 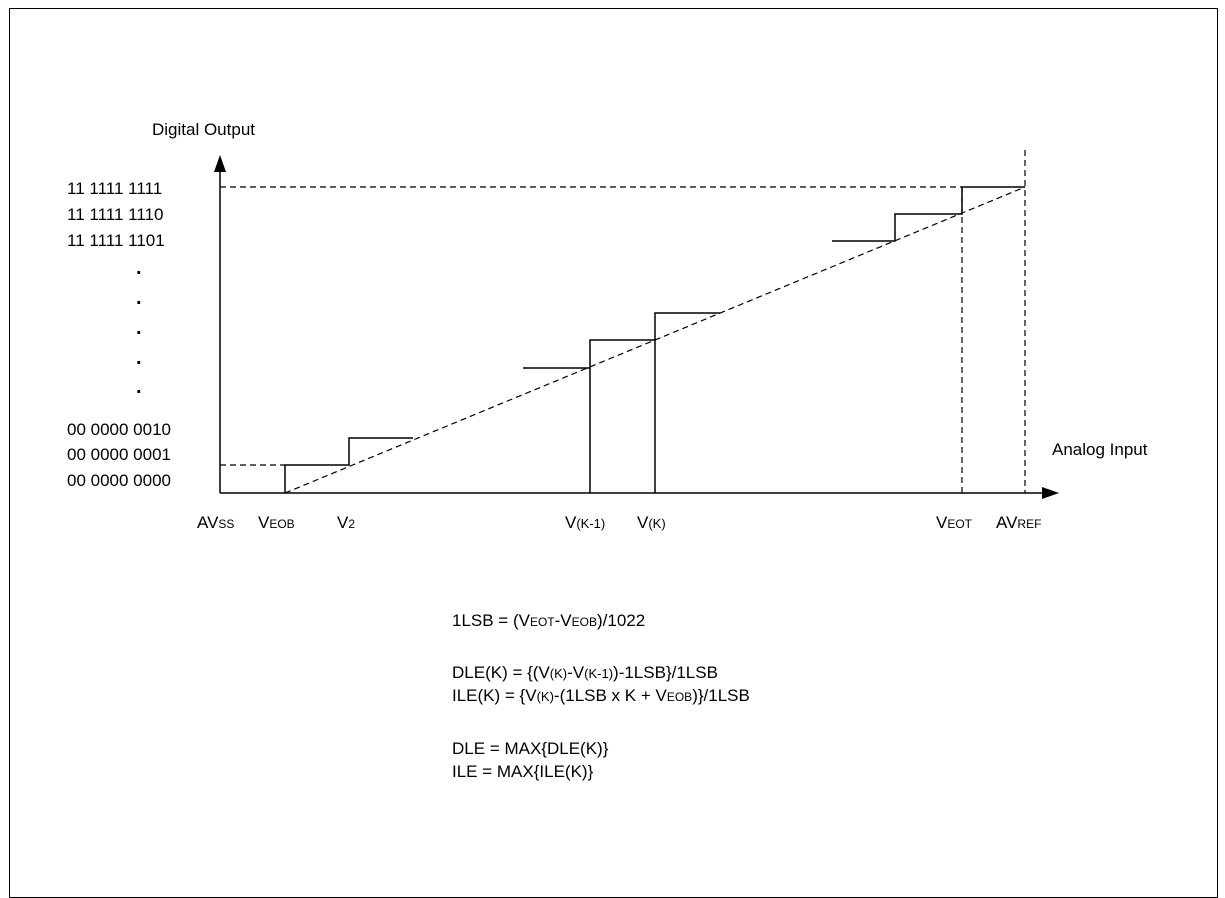 What do you see at coordinates (346, 522) in the screenshot?
I see `x-tick-v2: V2` at bounding box center [346, 522].